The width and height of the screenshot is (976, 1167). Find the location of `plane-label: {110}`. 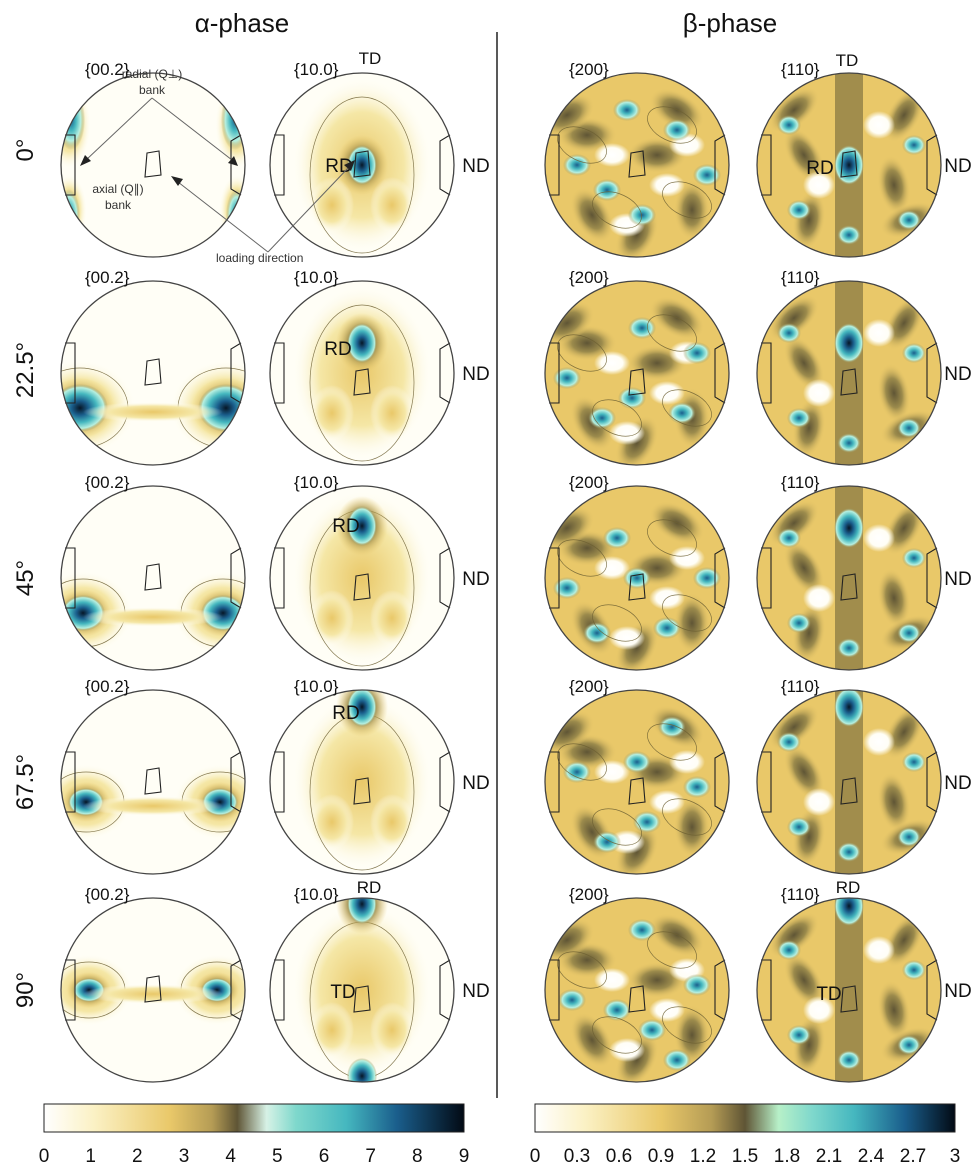

plane-label: {110} is located at coordinates (800, 686).